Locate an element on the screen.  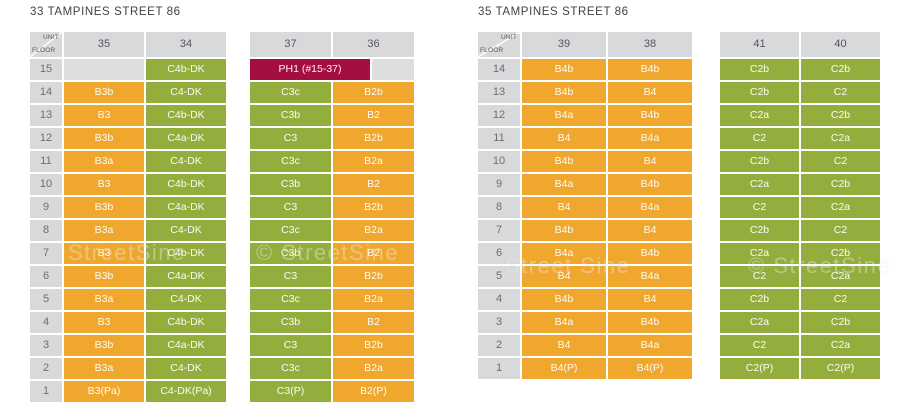
stack-number-header: 36 is located at coordinates (373, 44).